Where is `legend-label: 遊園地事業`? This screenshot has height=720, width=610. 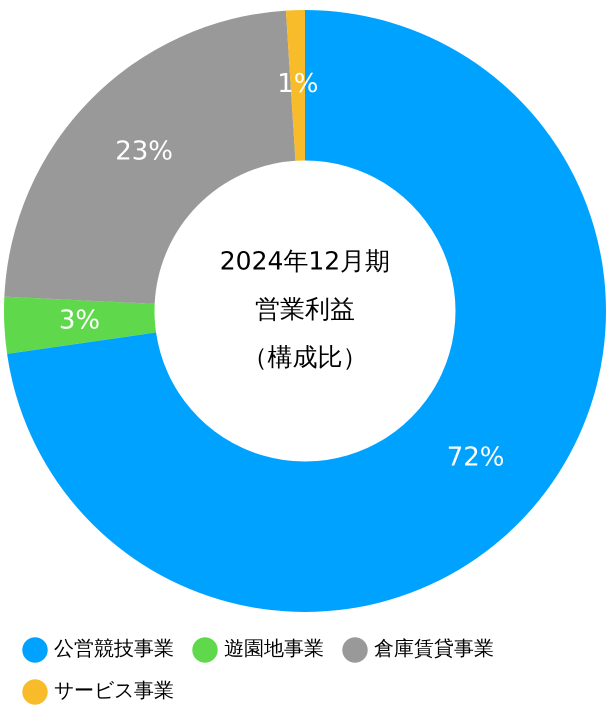 legend-label: 遊園地事業 is located at coordinates (274, 648).